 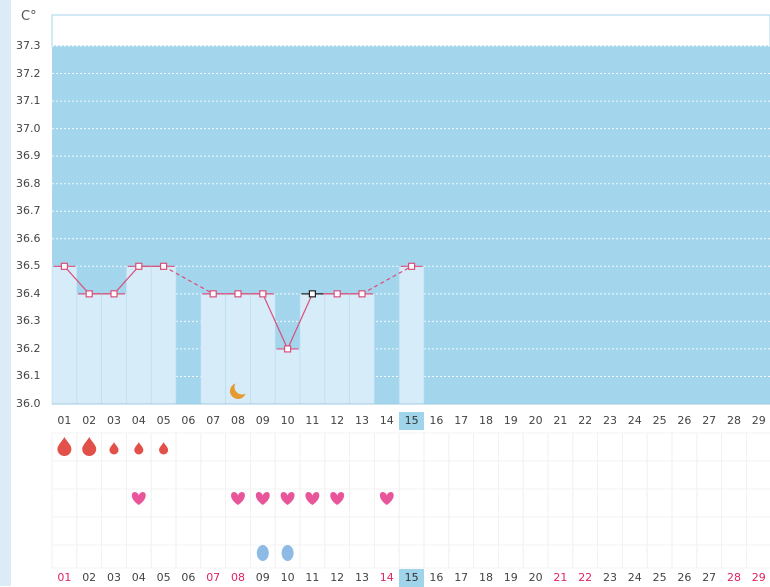 I want to click on y-tick-label: 36.6, so click(x=28, y=238).